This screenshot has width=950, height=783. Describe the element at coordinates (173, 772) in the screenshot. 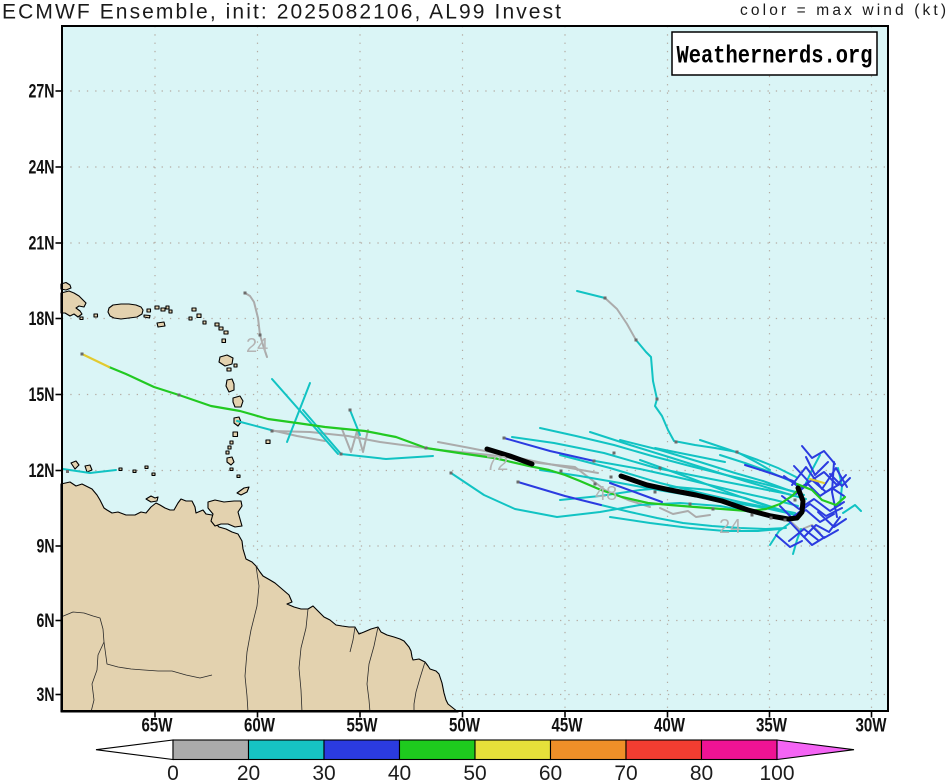

I see `svg-text: 0` at that location.